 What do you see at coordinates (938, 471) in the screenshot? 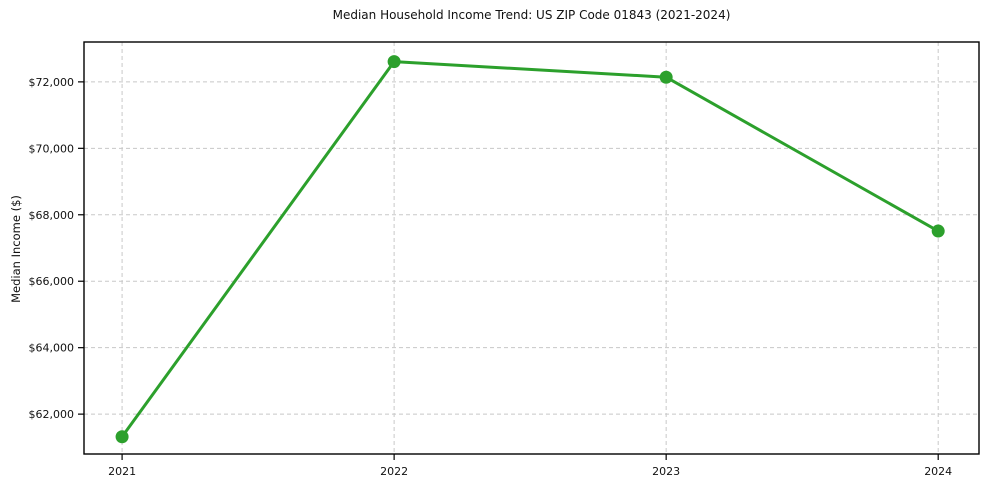
I see `x-tick-label: 2024` at bounding box center [938, 471].